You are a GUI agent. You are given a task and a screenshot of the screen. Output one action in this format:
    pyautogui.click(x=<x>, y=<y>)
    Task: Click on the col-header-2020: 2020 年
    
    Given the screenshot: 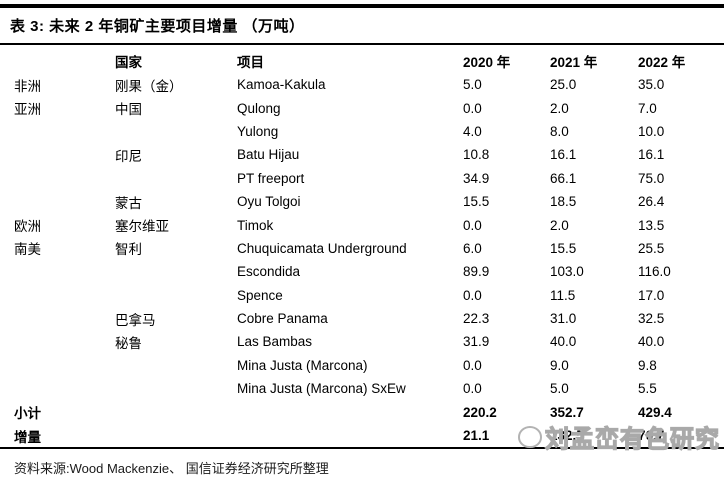 What is the action you would take?
    pyautogui.click(x=487, y=62)
    